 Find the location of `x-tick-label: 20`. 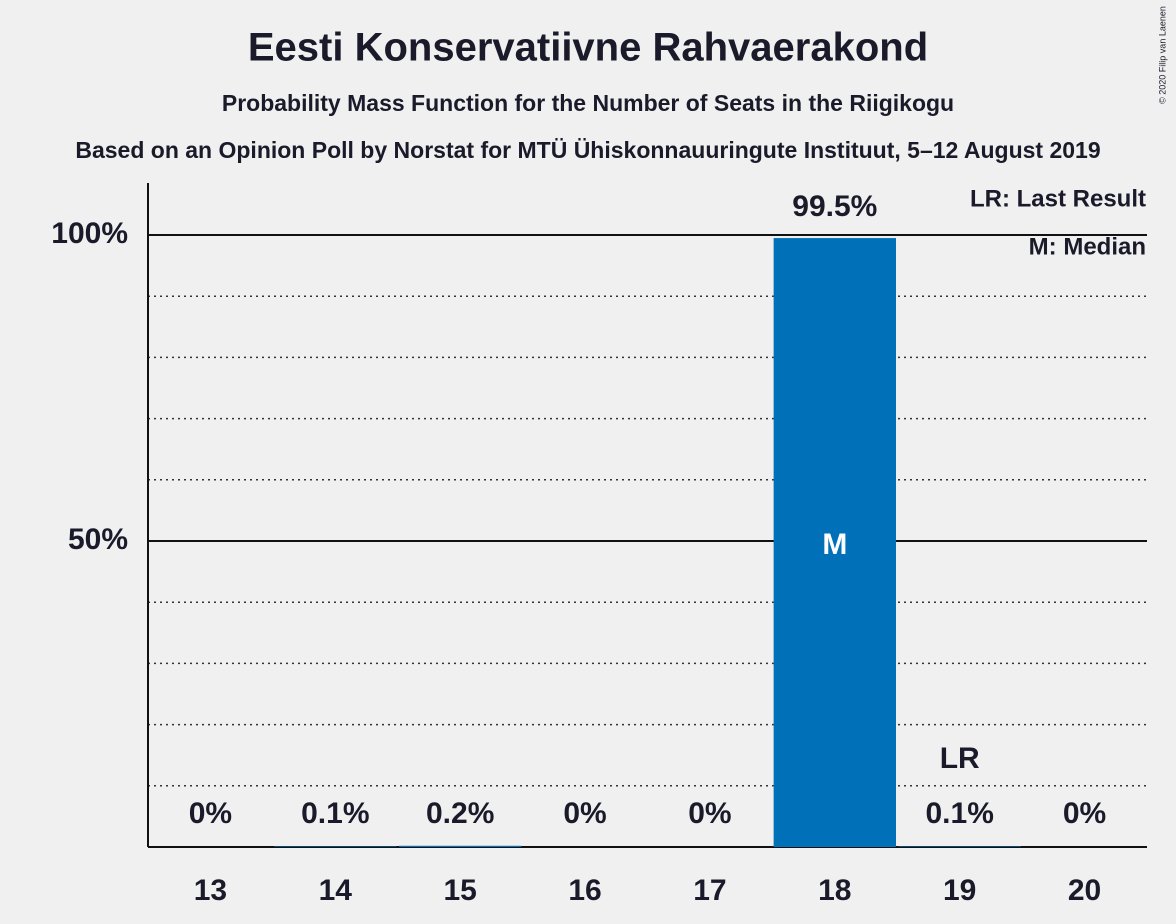

x-tick-label: 20 is located at coordinates (1084, 890).